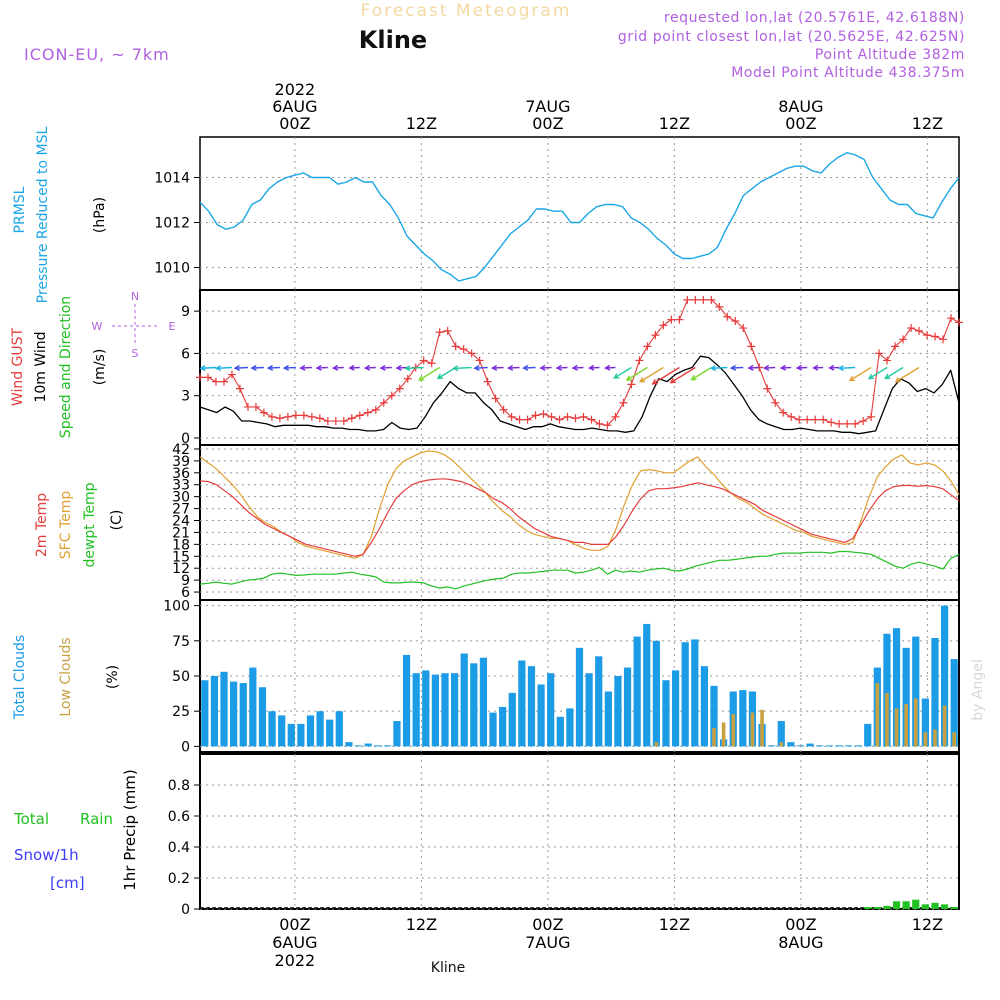 This screenshot has width=1000, height=1000. What do you see at coordinates (181, 498) in the screenshot?
I see `y-tick-label: 30` at bounding box center [181, 498].